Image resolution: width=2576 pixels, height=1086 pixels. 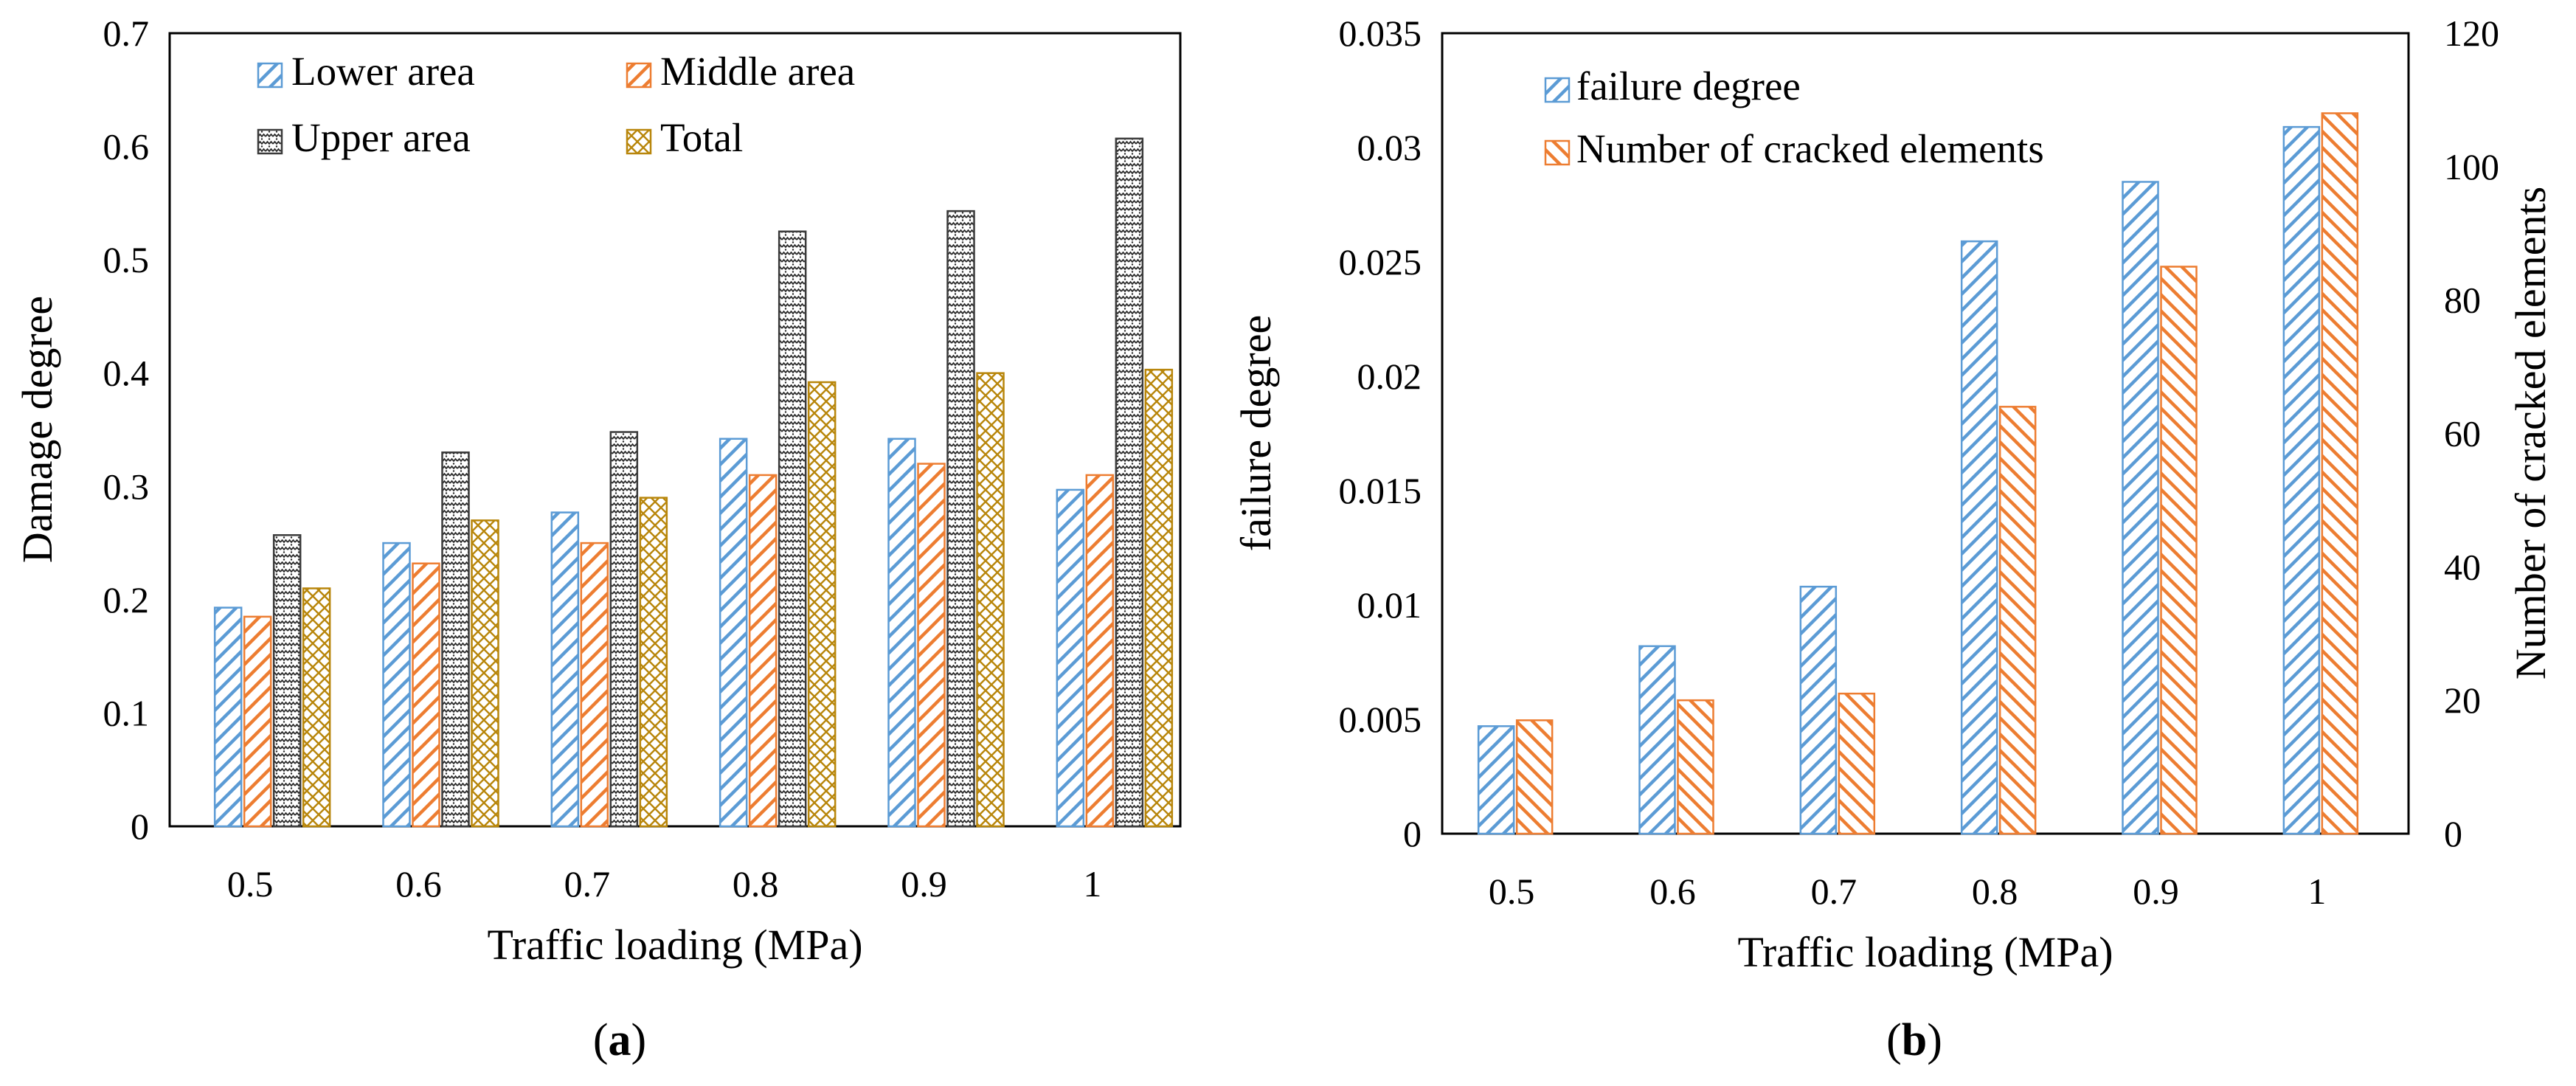 I want to click on chart-b-y-tick-label-right: 80, so click(x=2462, y=301).